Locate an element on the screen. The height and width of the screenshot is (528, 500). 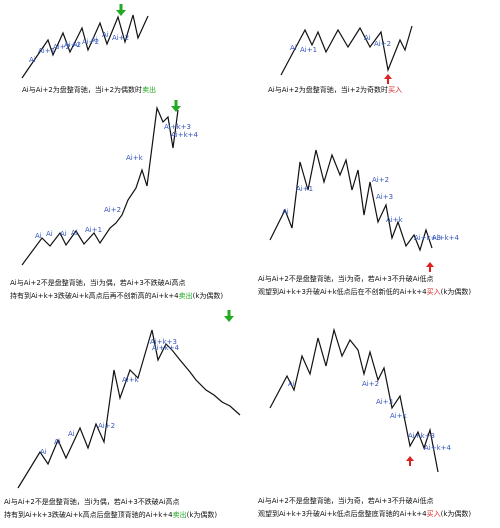
caption-text: 观望到Ai+k+3升破Ai+k低点后在不创新低的Ai+k+4 is located at coordinates (342, 292).